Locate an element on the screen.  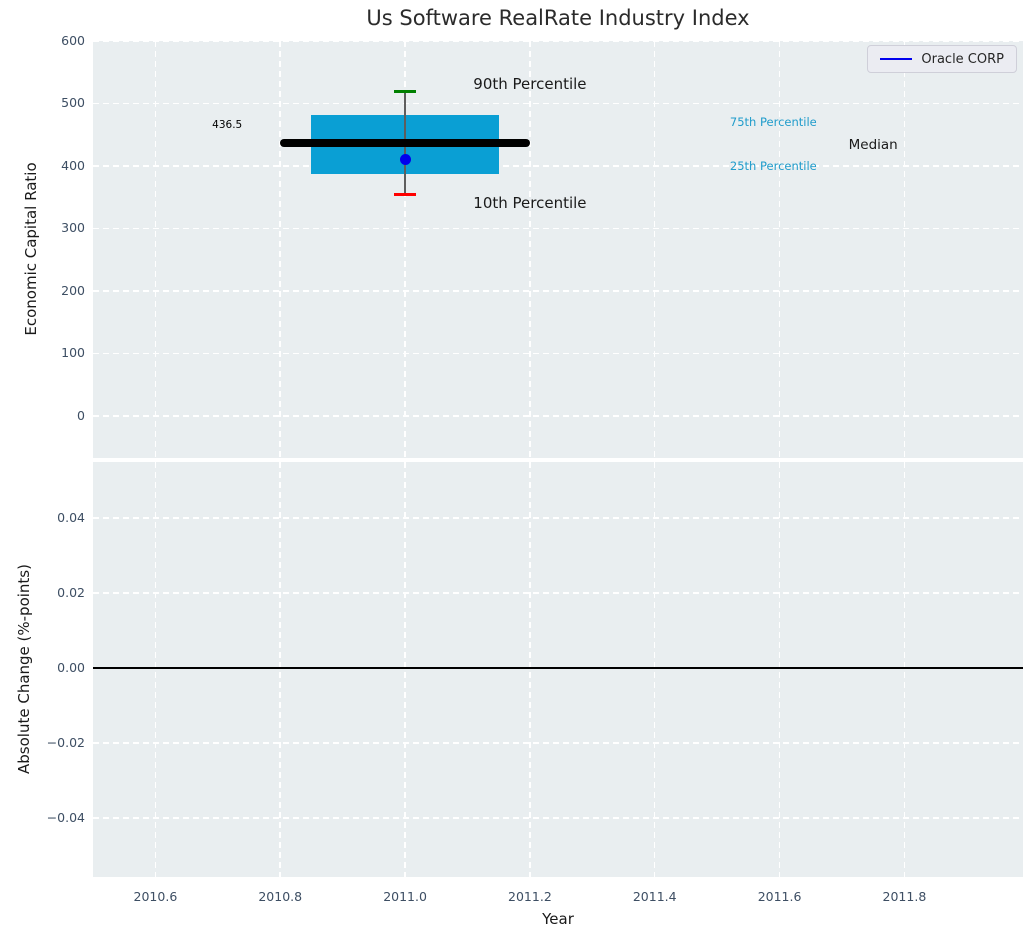
x-axis-label: Year is located at coordinates (558, 919).